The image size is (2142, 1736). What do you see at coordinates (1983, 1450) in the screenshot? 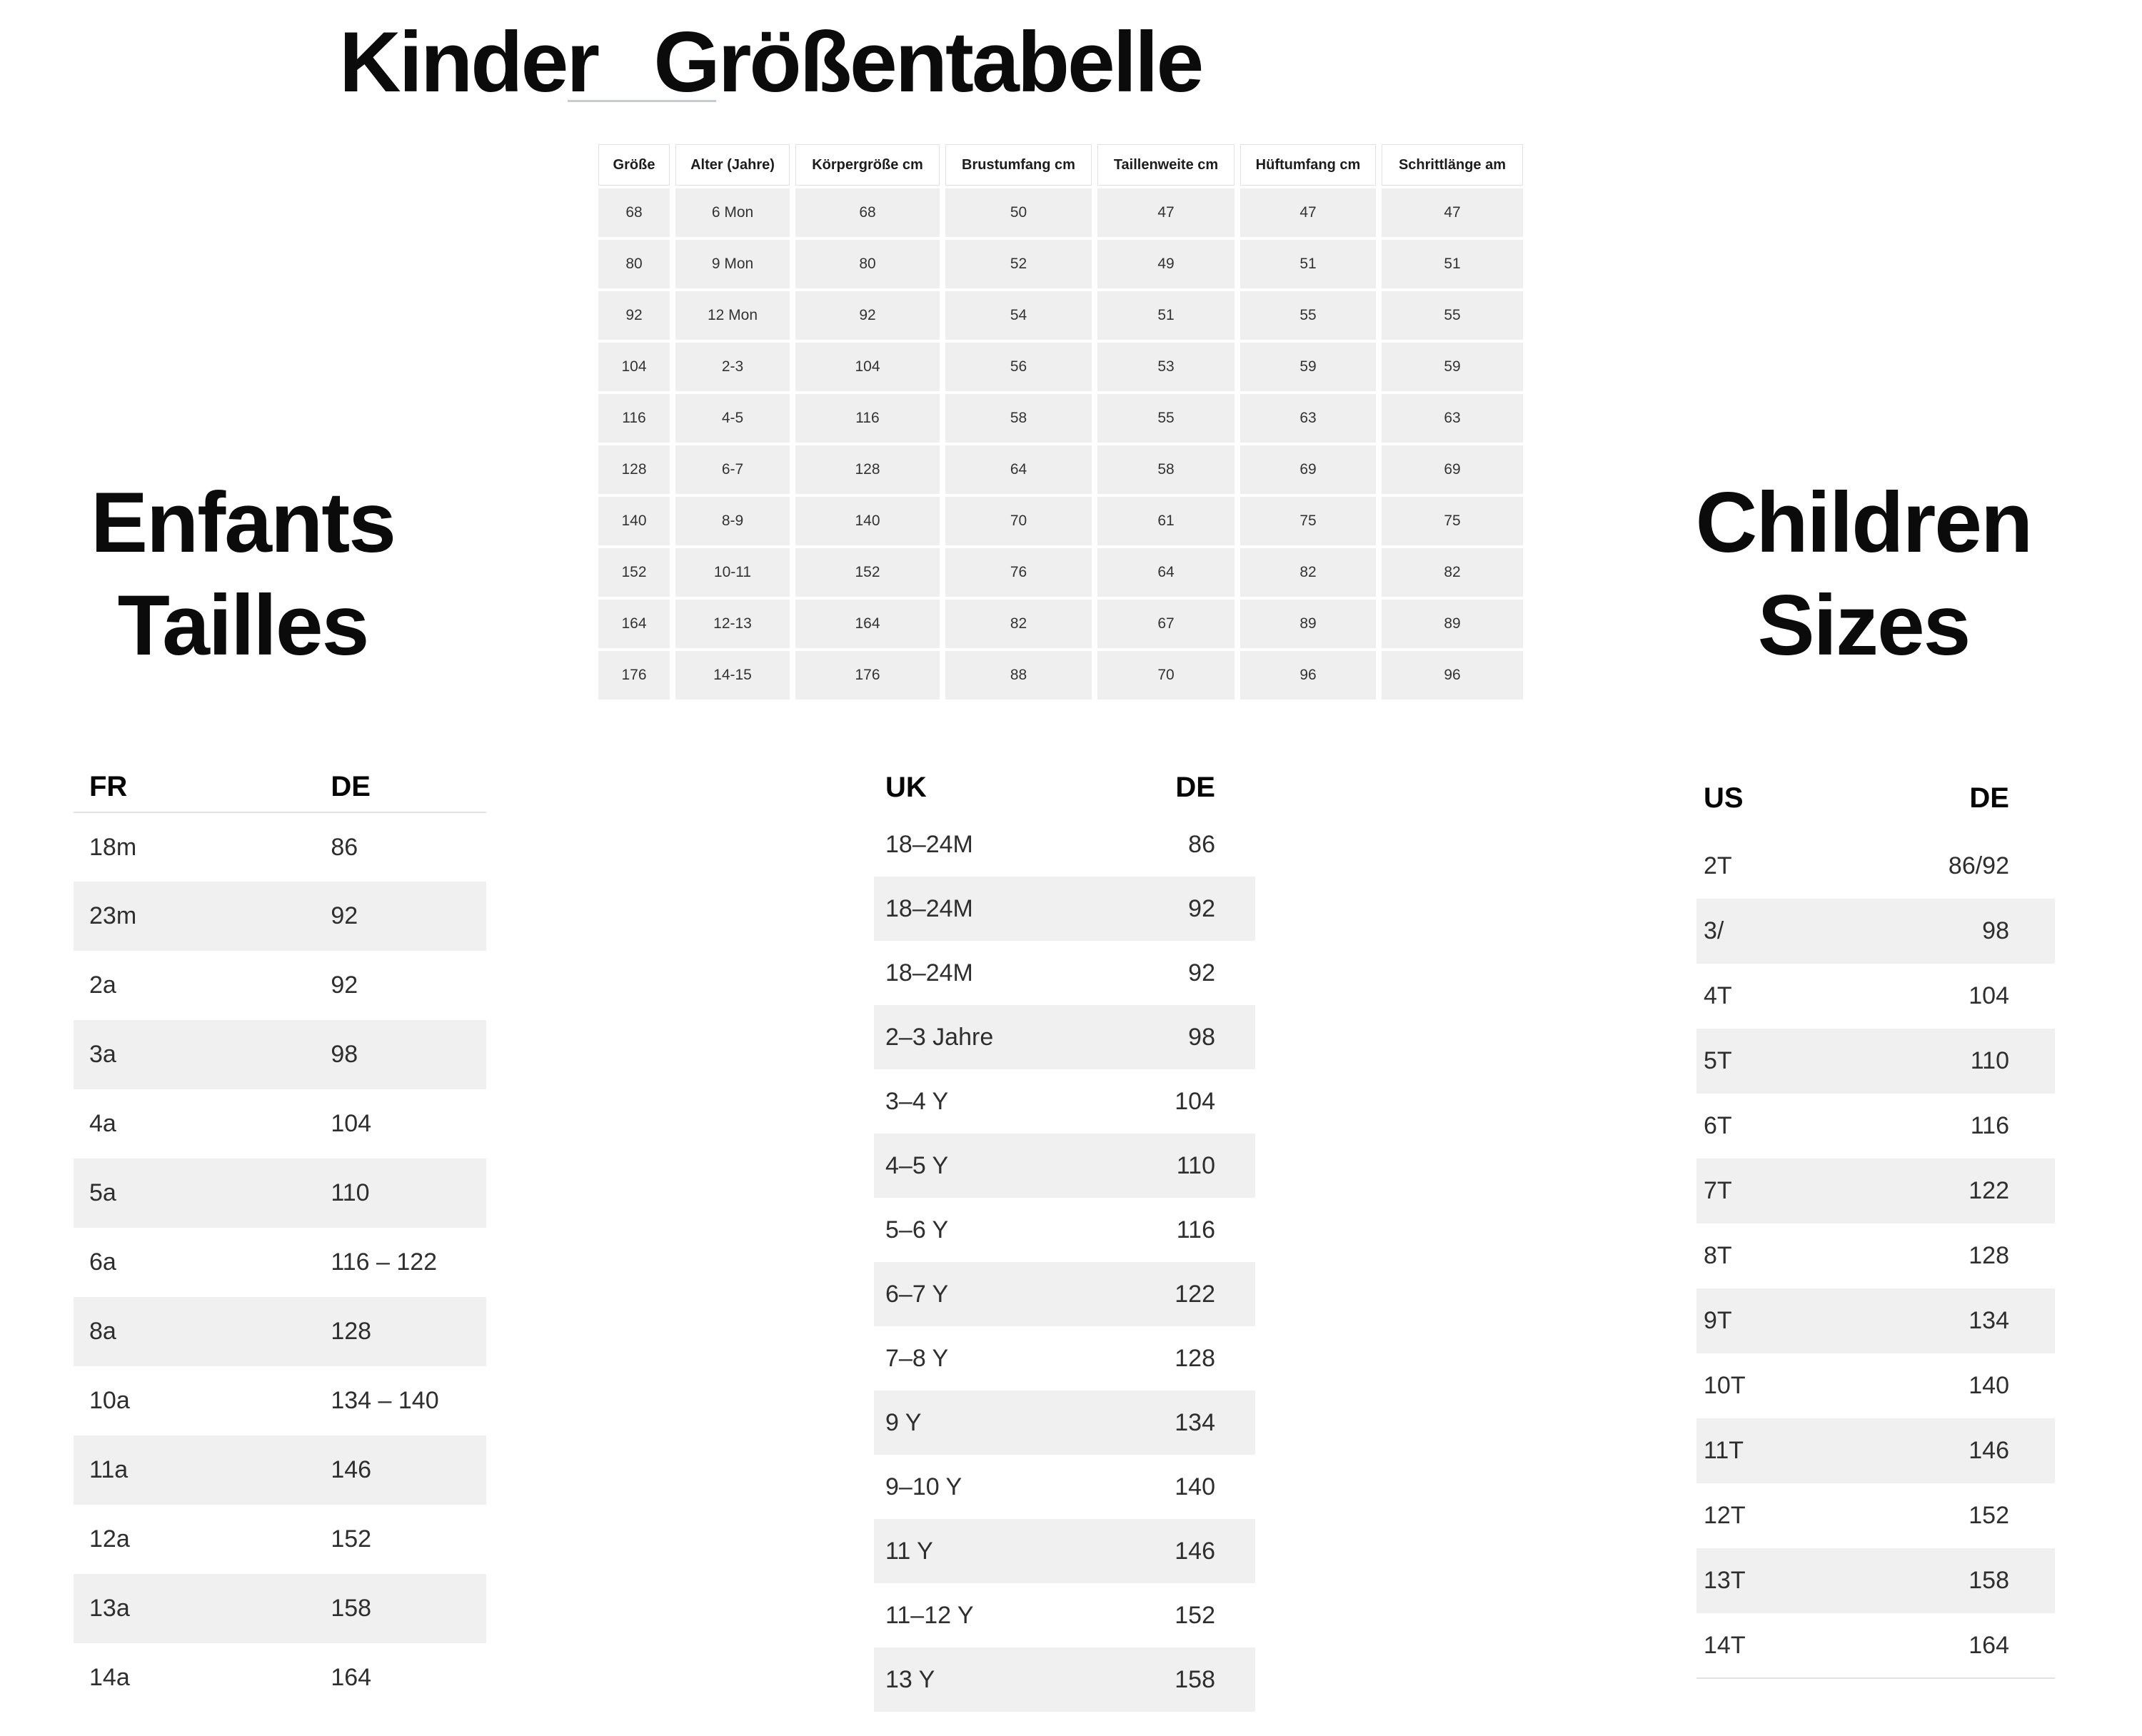
I see `us-de-size-cell: 146` at bounding box center [1983, 1450].